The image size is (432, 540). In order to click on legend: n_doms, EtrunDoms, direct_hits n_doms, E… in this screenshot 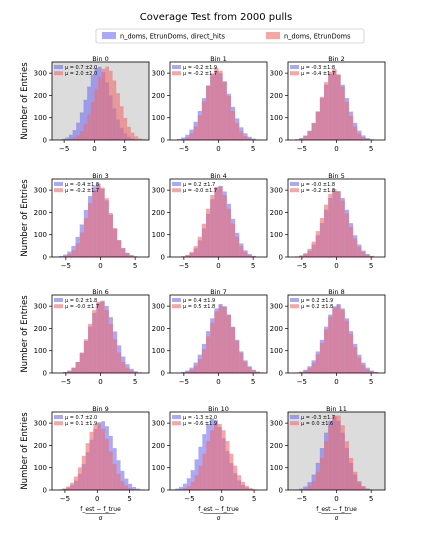, I will do `click(230, 36)`.